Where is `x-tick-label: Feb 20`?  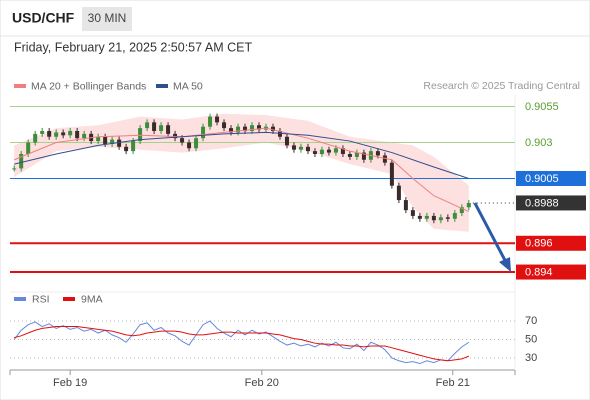
x-tick-label: Feb 20 is located at coordinates (262, 383).